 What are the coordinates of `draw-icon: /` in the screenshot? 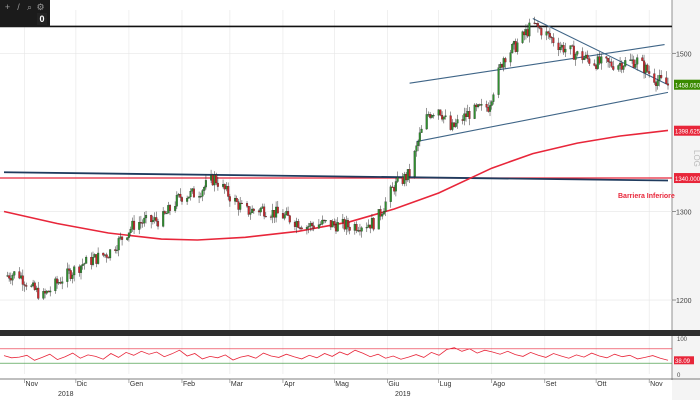 It's located at (18, 7).